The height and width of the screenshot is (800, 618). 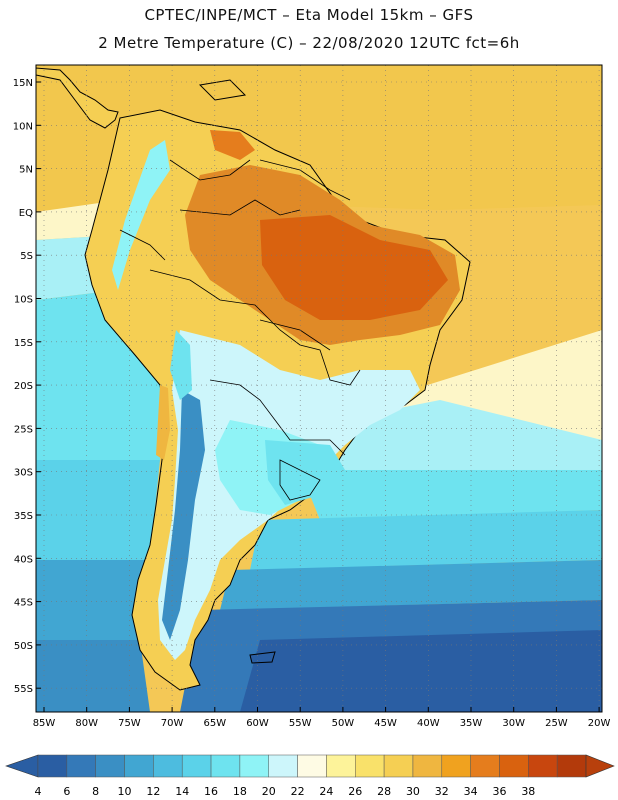 What do you see at coordinates (269, 791) in the screenshot?
I see `colorbar-label: 20` at bounding box center [269, 791].